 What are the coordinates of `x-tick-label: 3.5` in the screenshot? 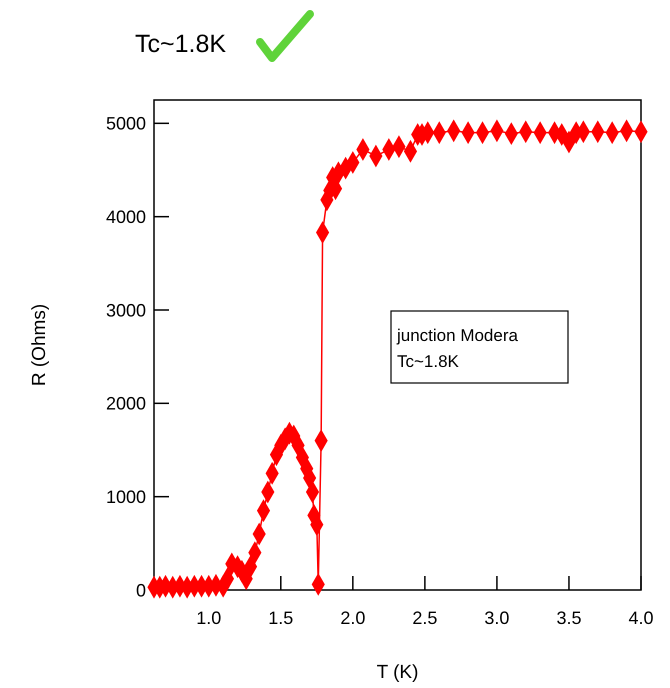 It's located at (569, 618).